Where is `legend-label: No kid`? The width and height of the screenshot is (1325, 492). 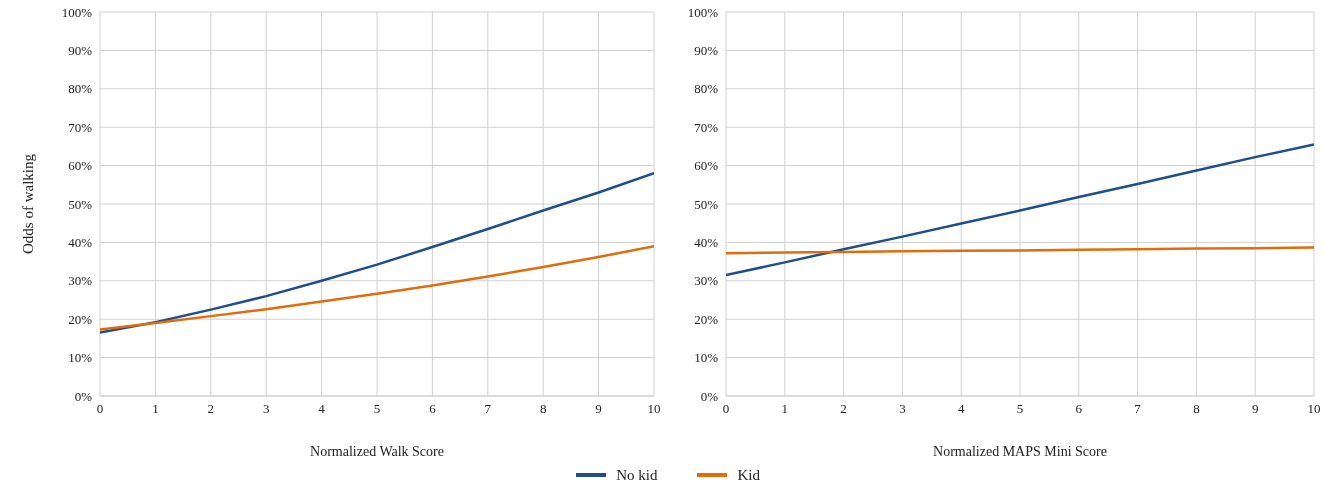 legend-label: No kid is located at coordinates (637, 475).